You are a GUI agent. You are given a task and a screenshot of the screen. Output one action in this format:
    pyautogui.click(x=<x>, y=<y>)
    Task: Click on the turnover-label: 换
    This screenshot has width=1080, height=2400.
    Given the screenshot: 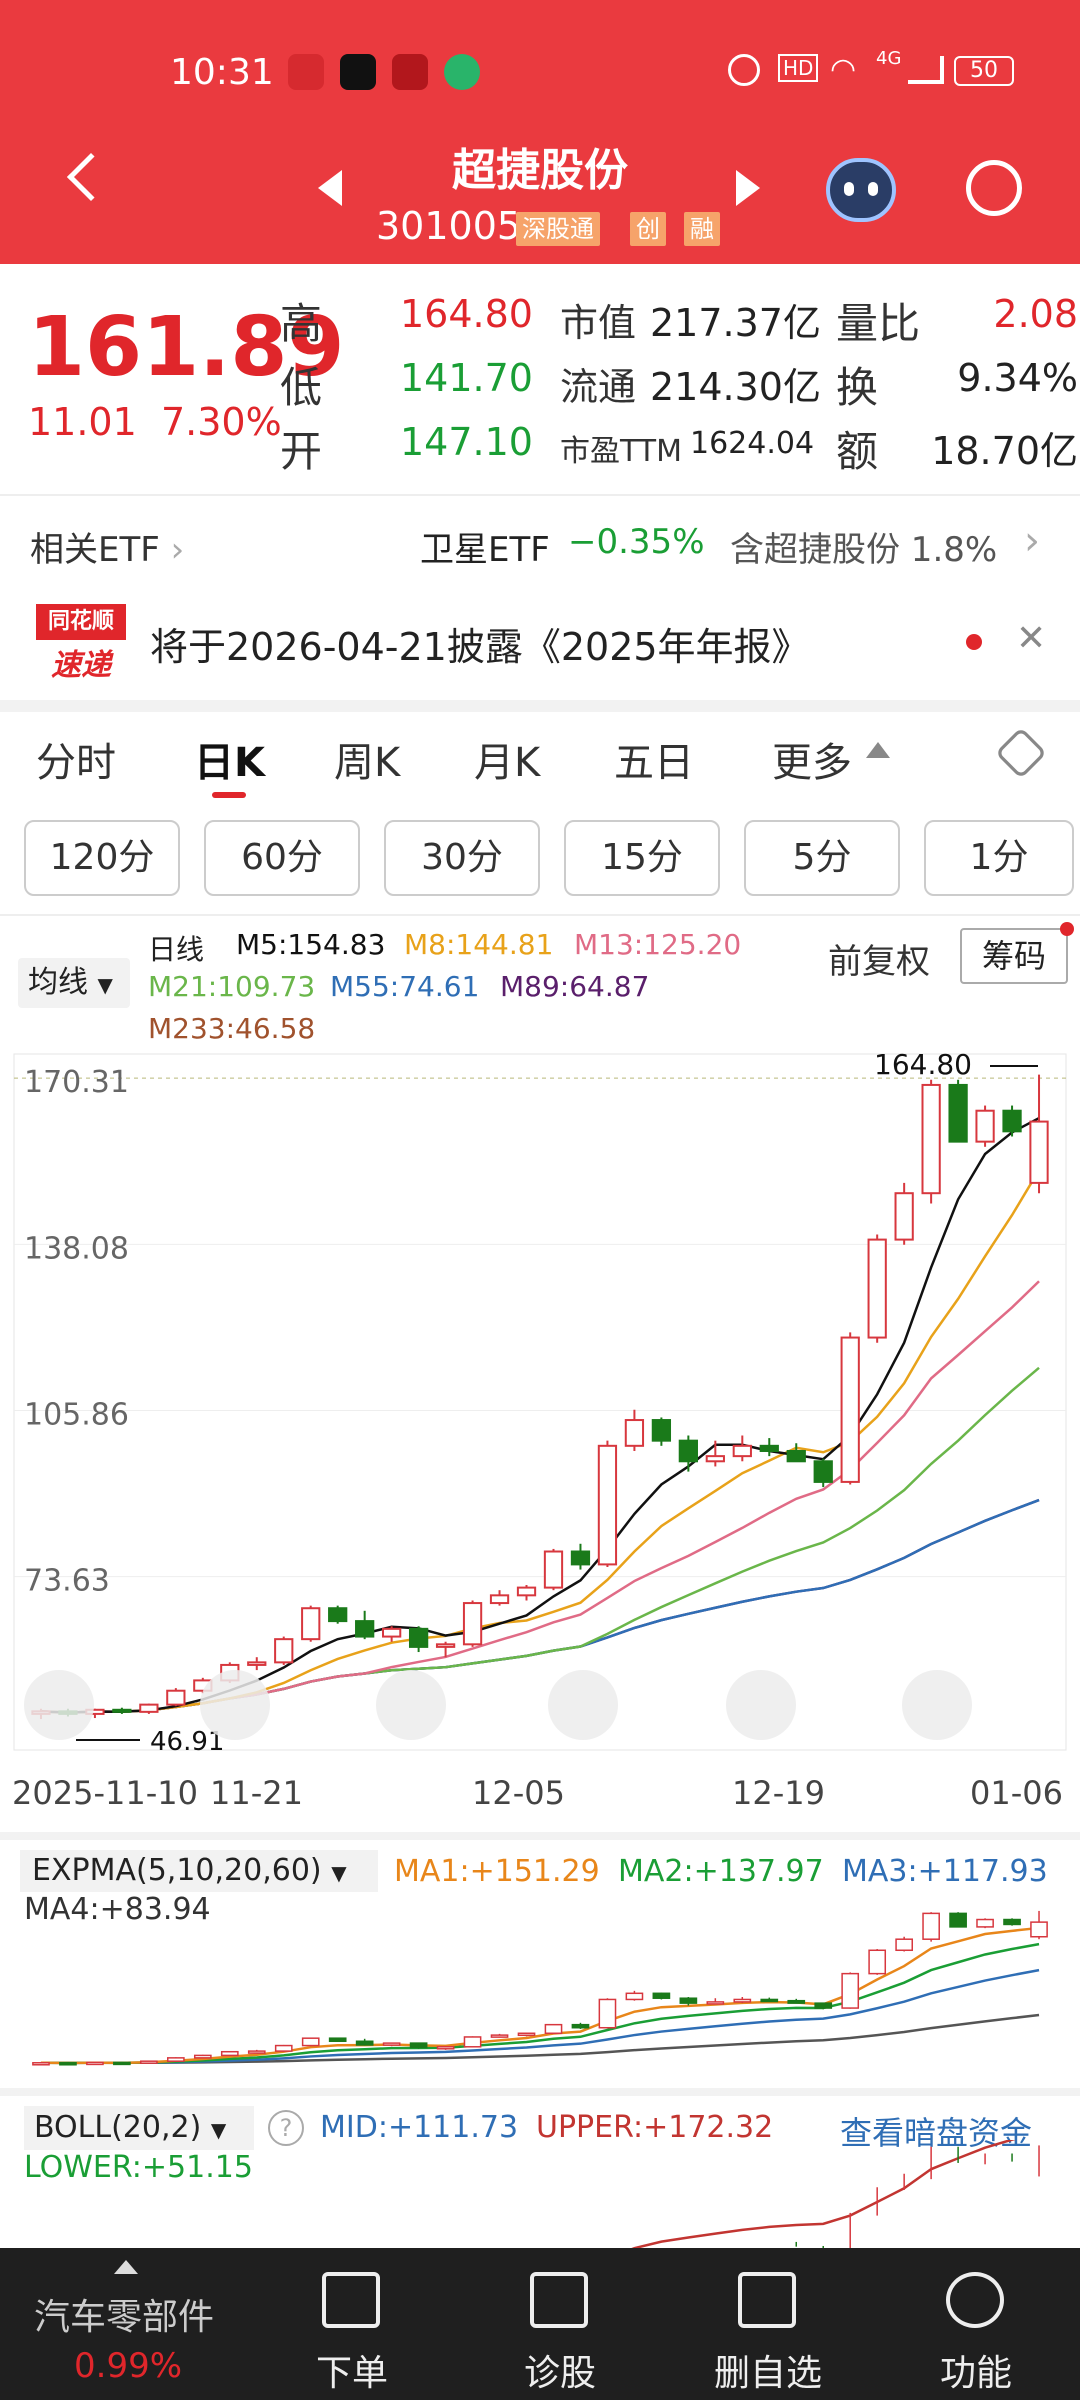 What is the action you would take?
    pyautogui.click(x=857, y=387)
    